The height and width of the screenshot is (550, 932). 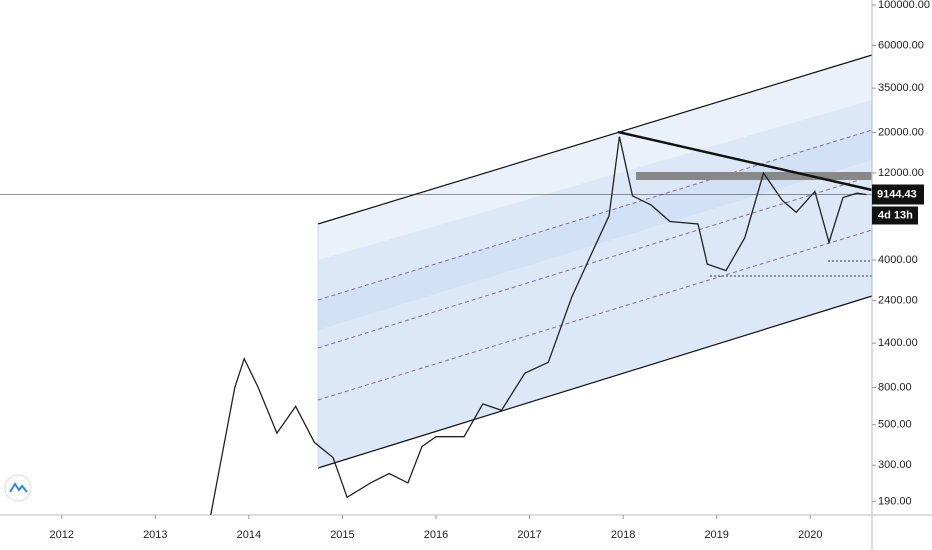 I want to click on countdown: 4d 13h, so click(x=895, y=215).